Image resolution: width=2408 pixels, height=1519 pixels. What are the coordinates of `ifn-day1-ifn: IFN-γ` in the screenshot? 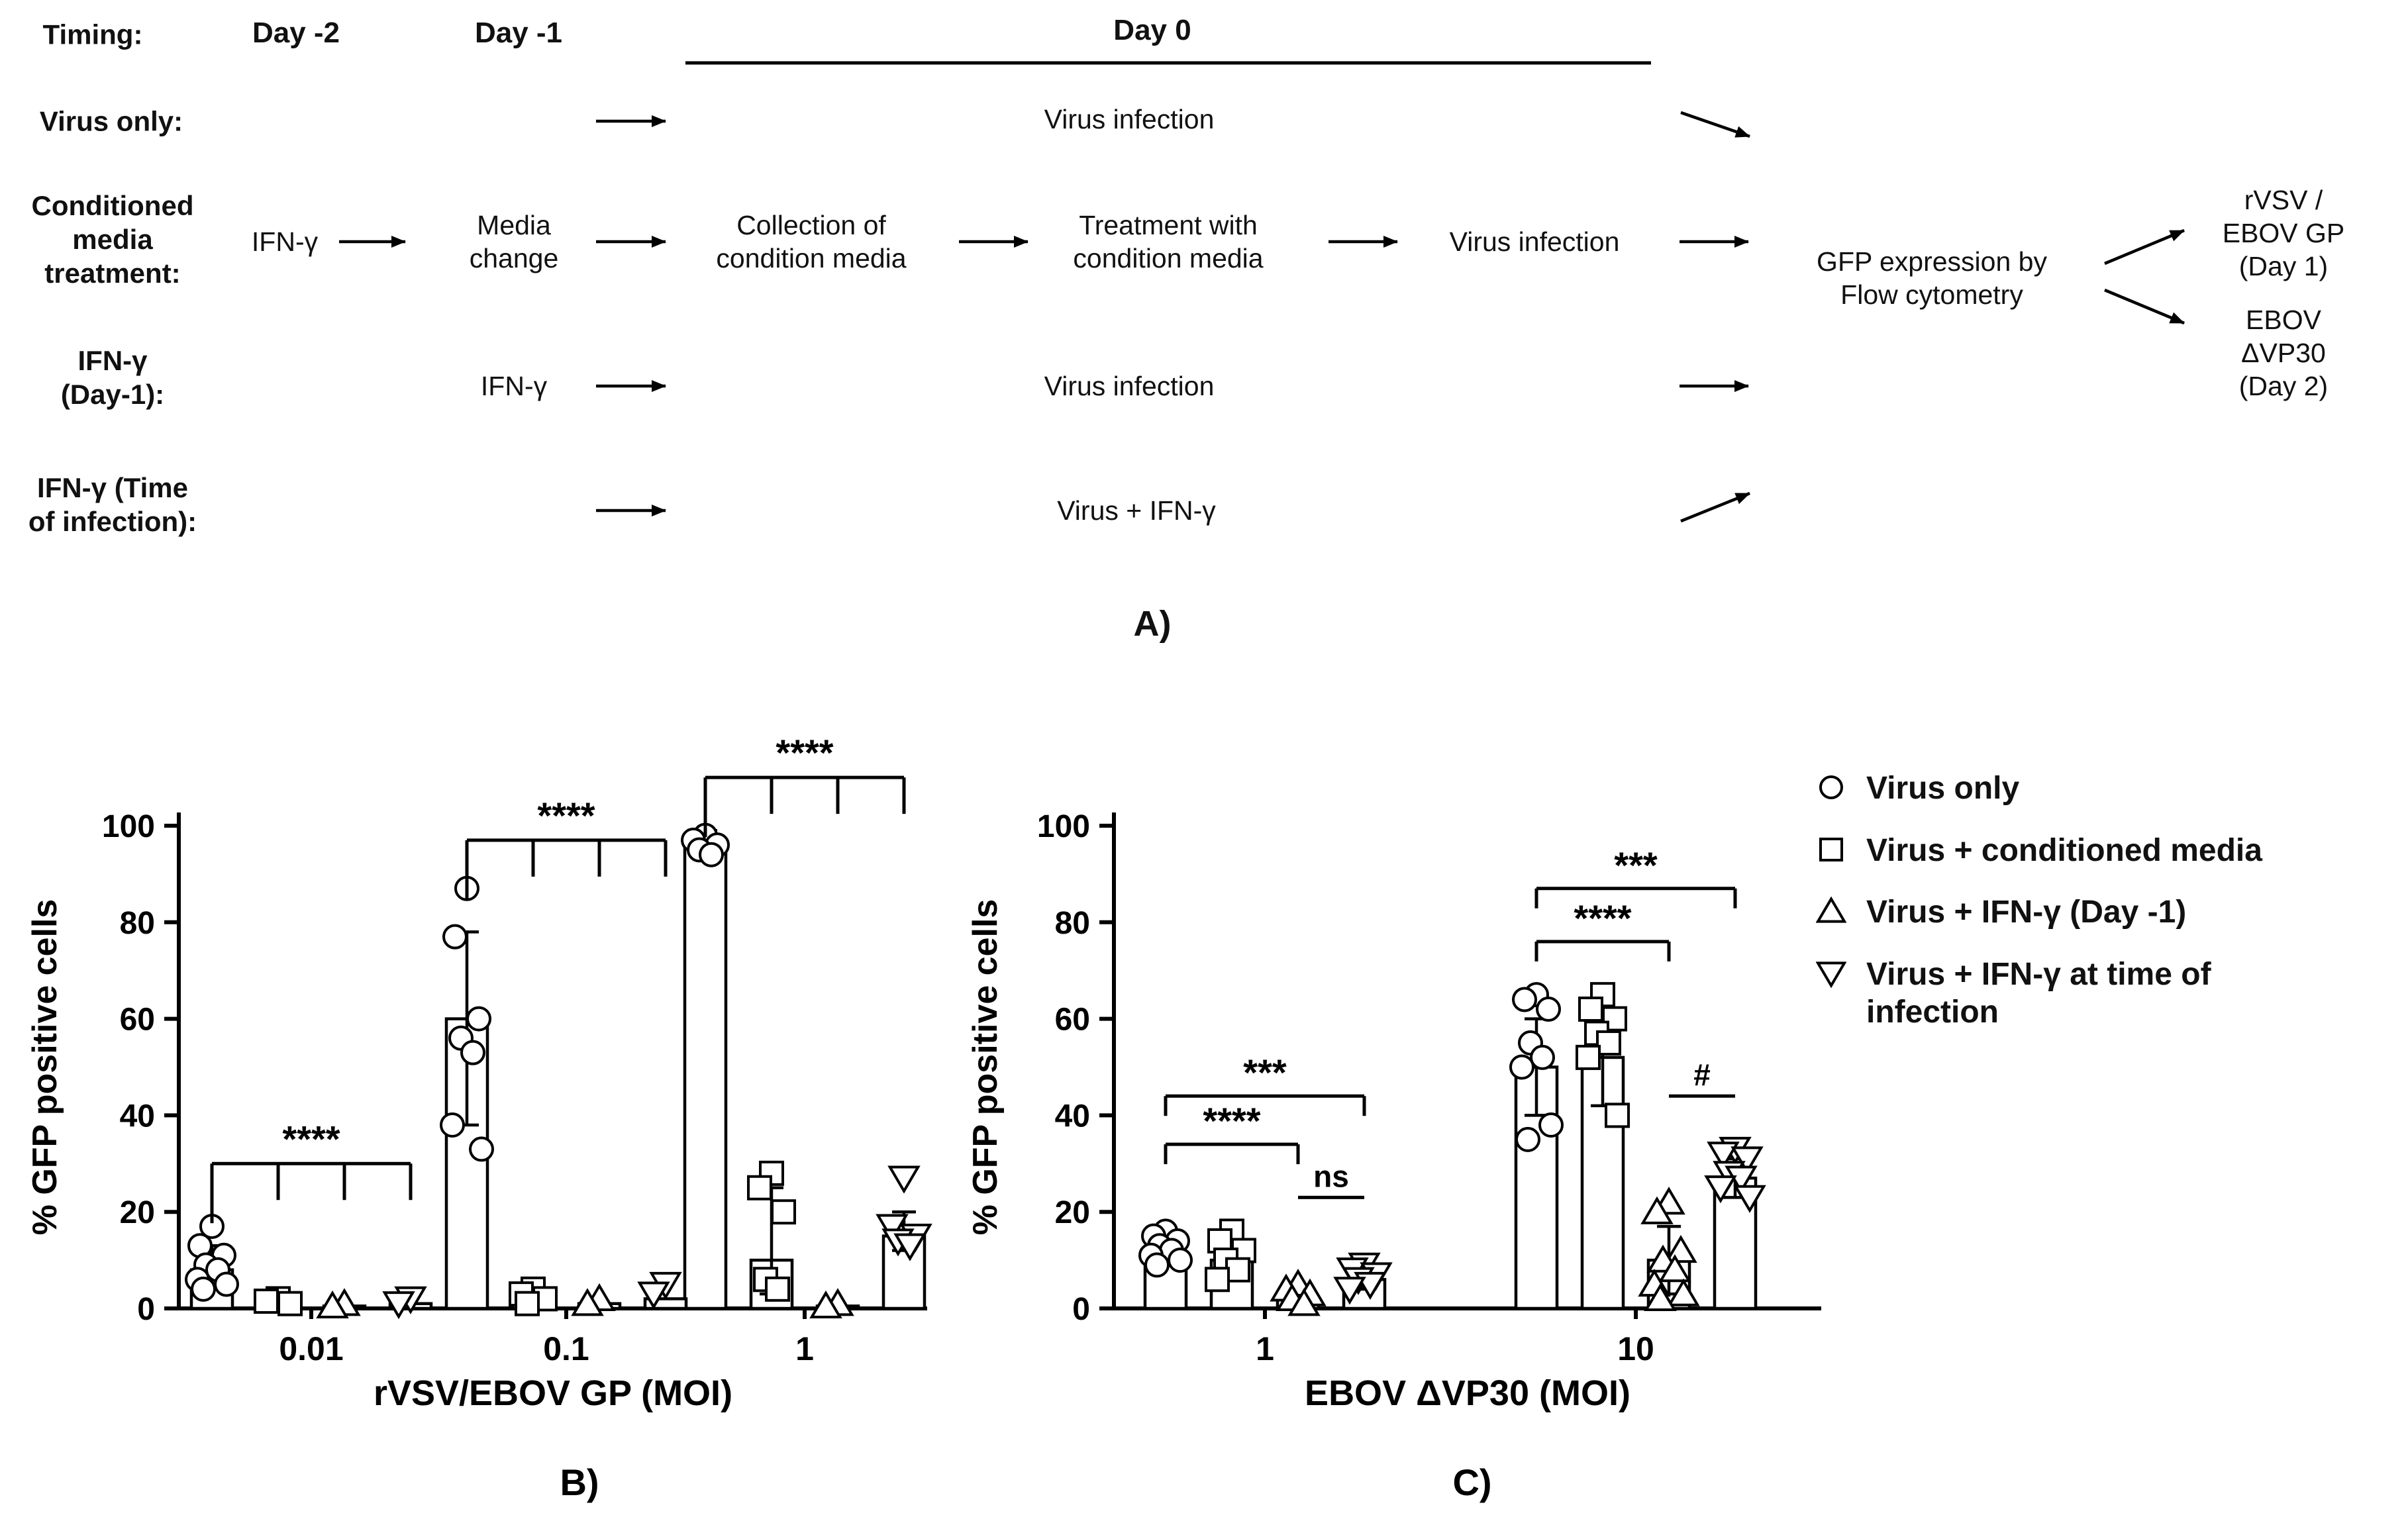 It's located at (514, 385).